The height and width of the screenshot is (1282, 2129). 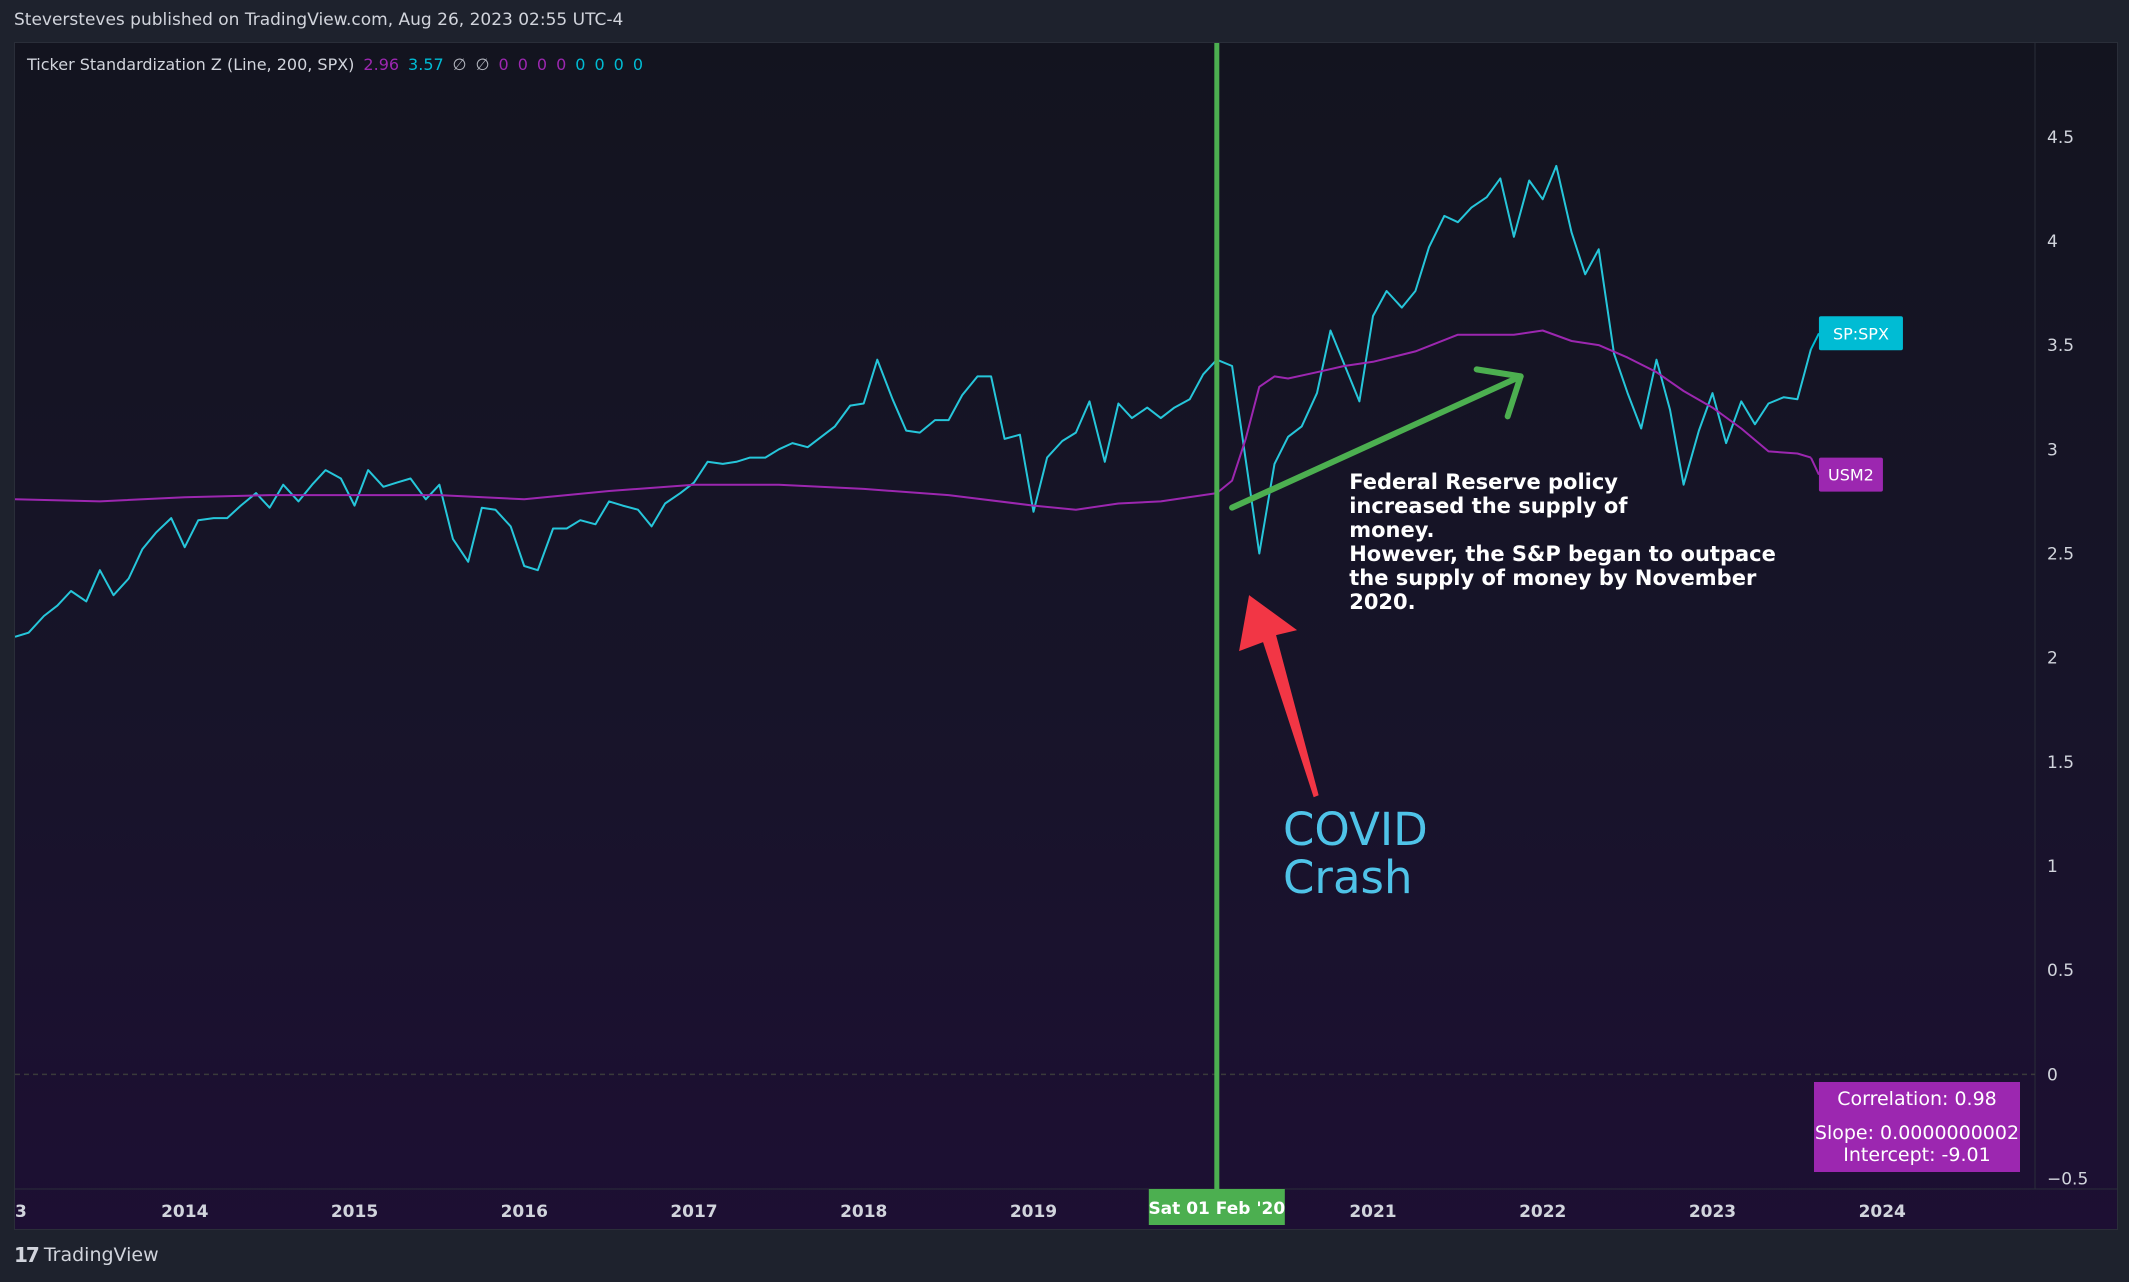 I want to click on fed-note-line: increased the supply of, so click(x=1488, y=506).